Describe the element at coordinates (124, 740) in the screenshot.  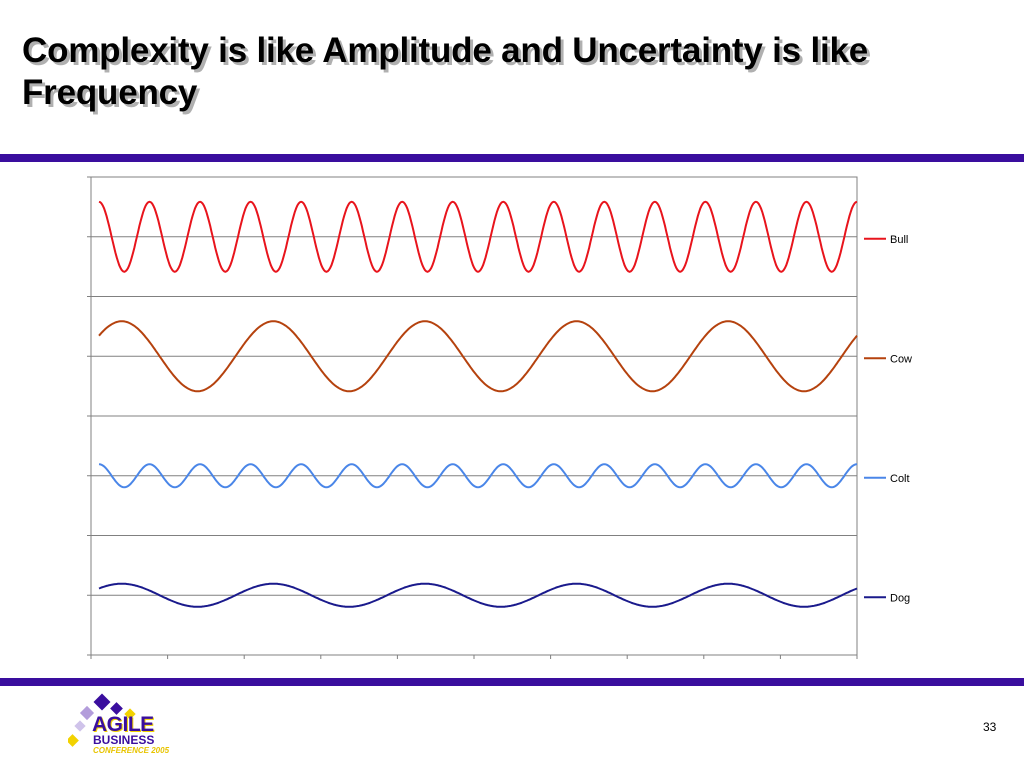
I see `logo-text-business: BUSINESS` at that location.